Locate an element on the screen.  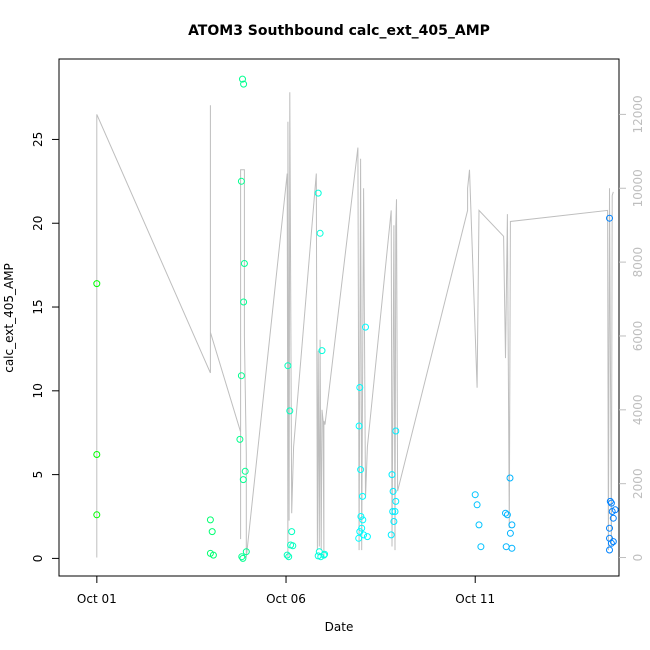
x-tick-label: Oct 01 is located at coordinates (97, 599).